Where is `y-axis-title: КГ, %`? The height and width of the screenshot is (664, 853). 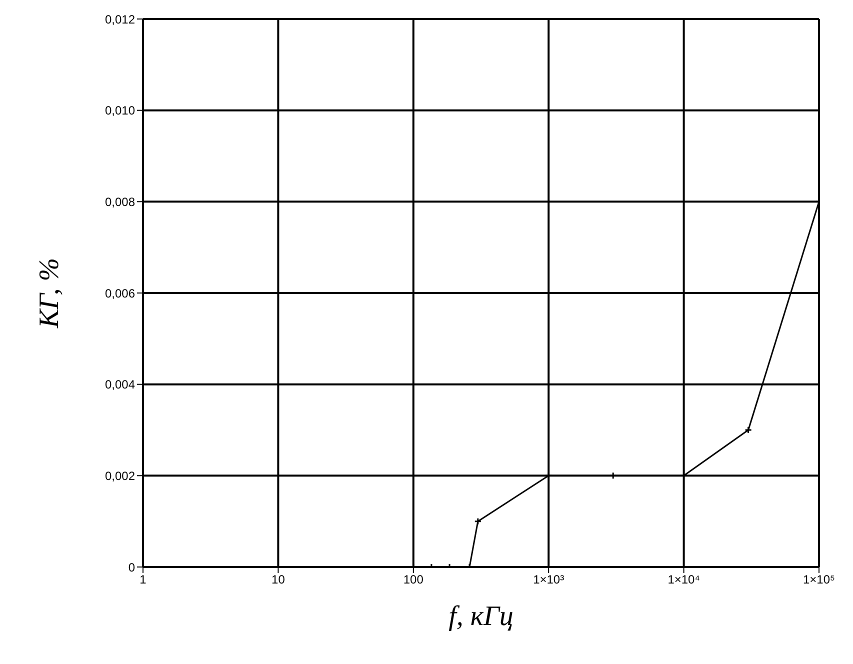 y-axis-title: КГ, % is located at coordinates (49, 294).